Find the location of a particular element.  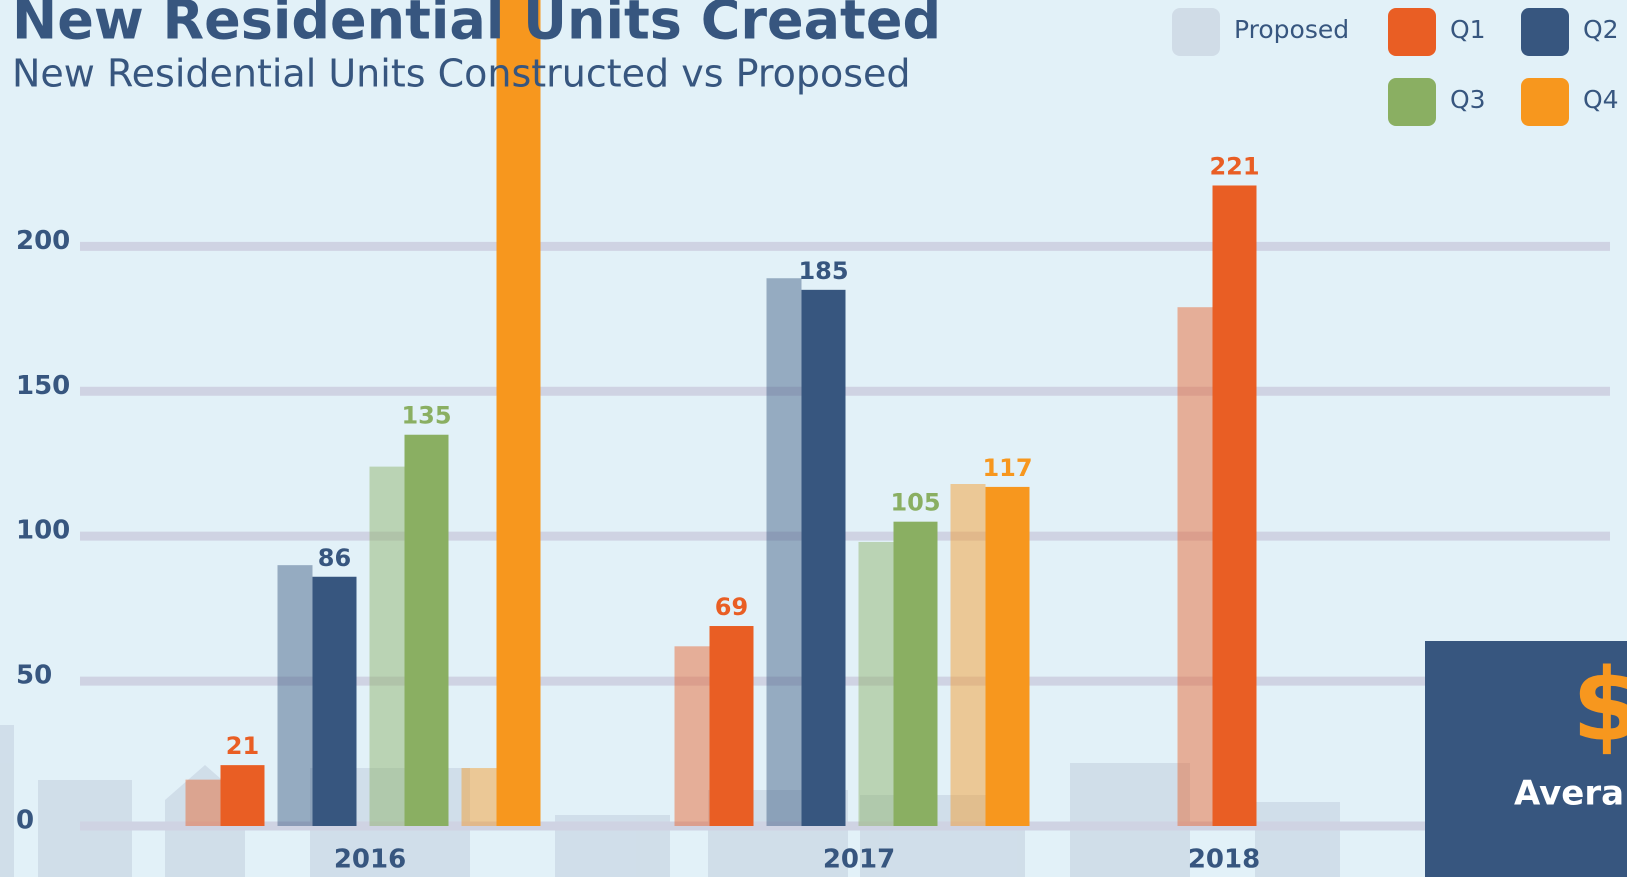

value-label: 185 is located at coordinates (823, 271).